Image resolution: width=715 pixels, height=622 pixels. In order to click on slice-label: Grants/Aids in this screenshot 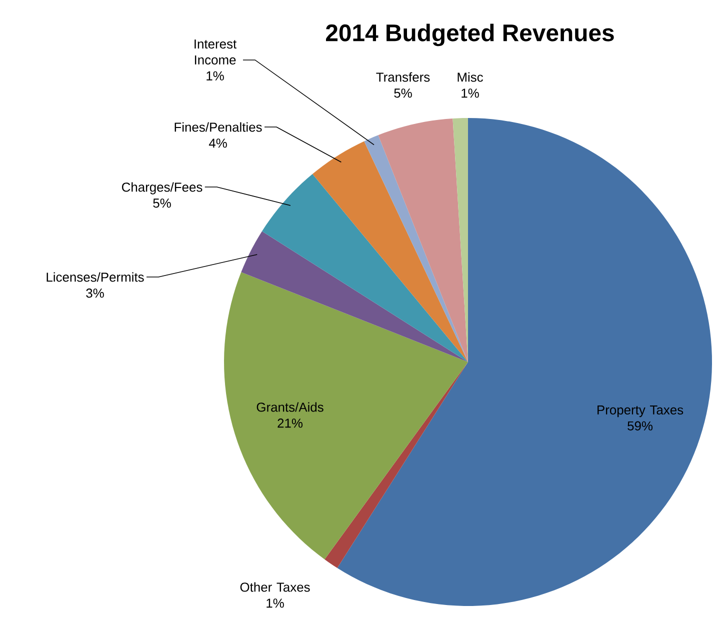, I will do `click(290, 407)`.